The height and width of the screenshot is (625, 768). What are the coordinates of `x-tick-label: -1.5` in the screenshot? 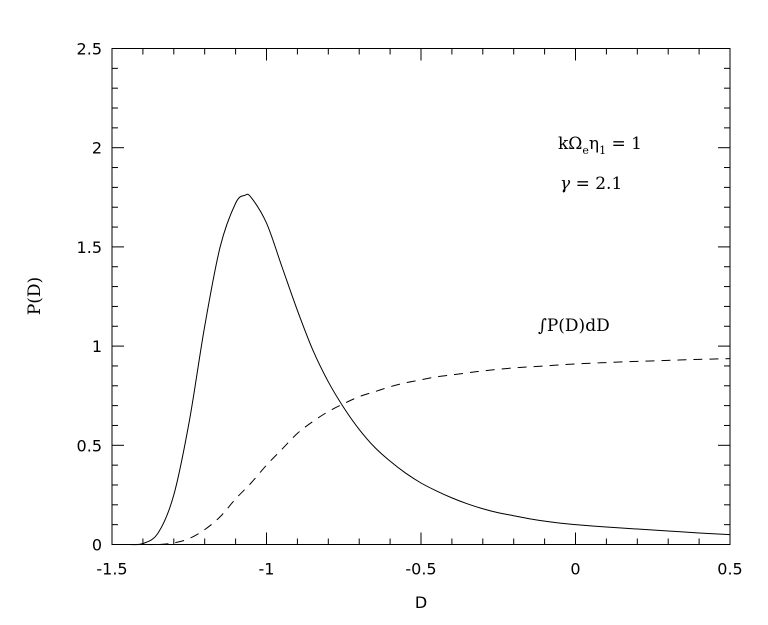 It's located at (111, 569).